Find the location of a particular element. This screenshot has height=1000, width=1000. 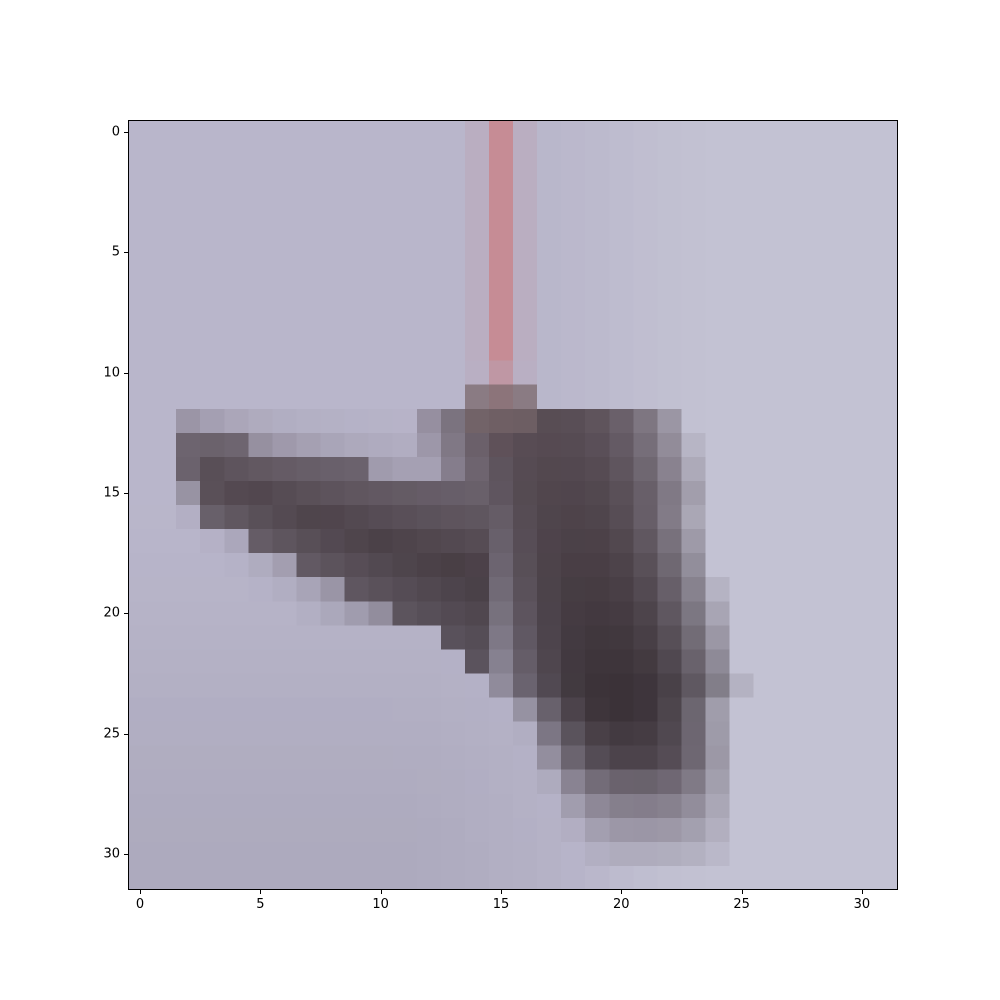

x-tick-label: 25 is located at coordinates (741, 904).